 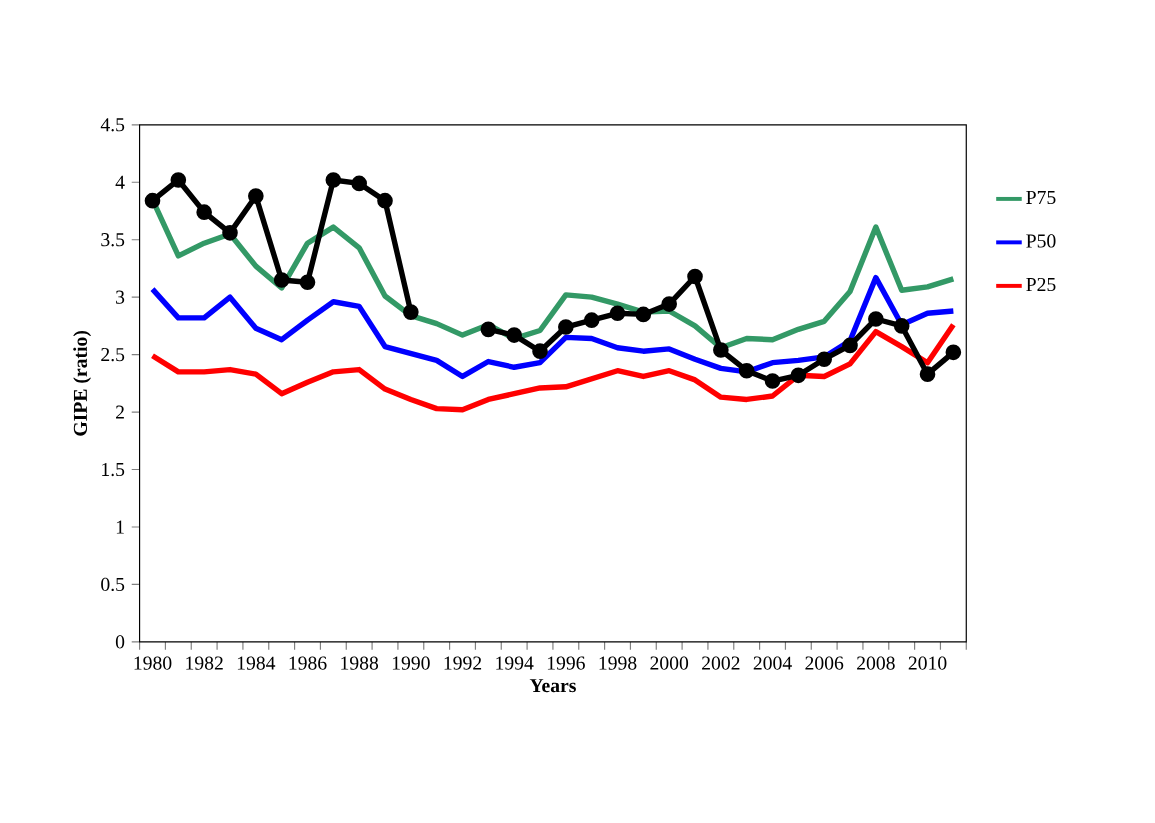 I want to click on y-tick-label: 2, so click(x=120, y=412).